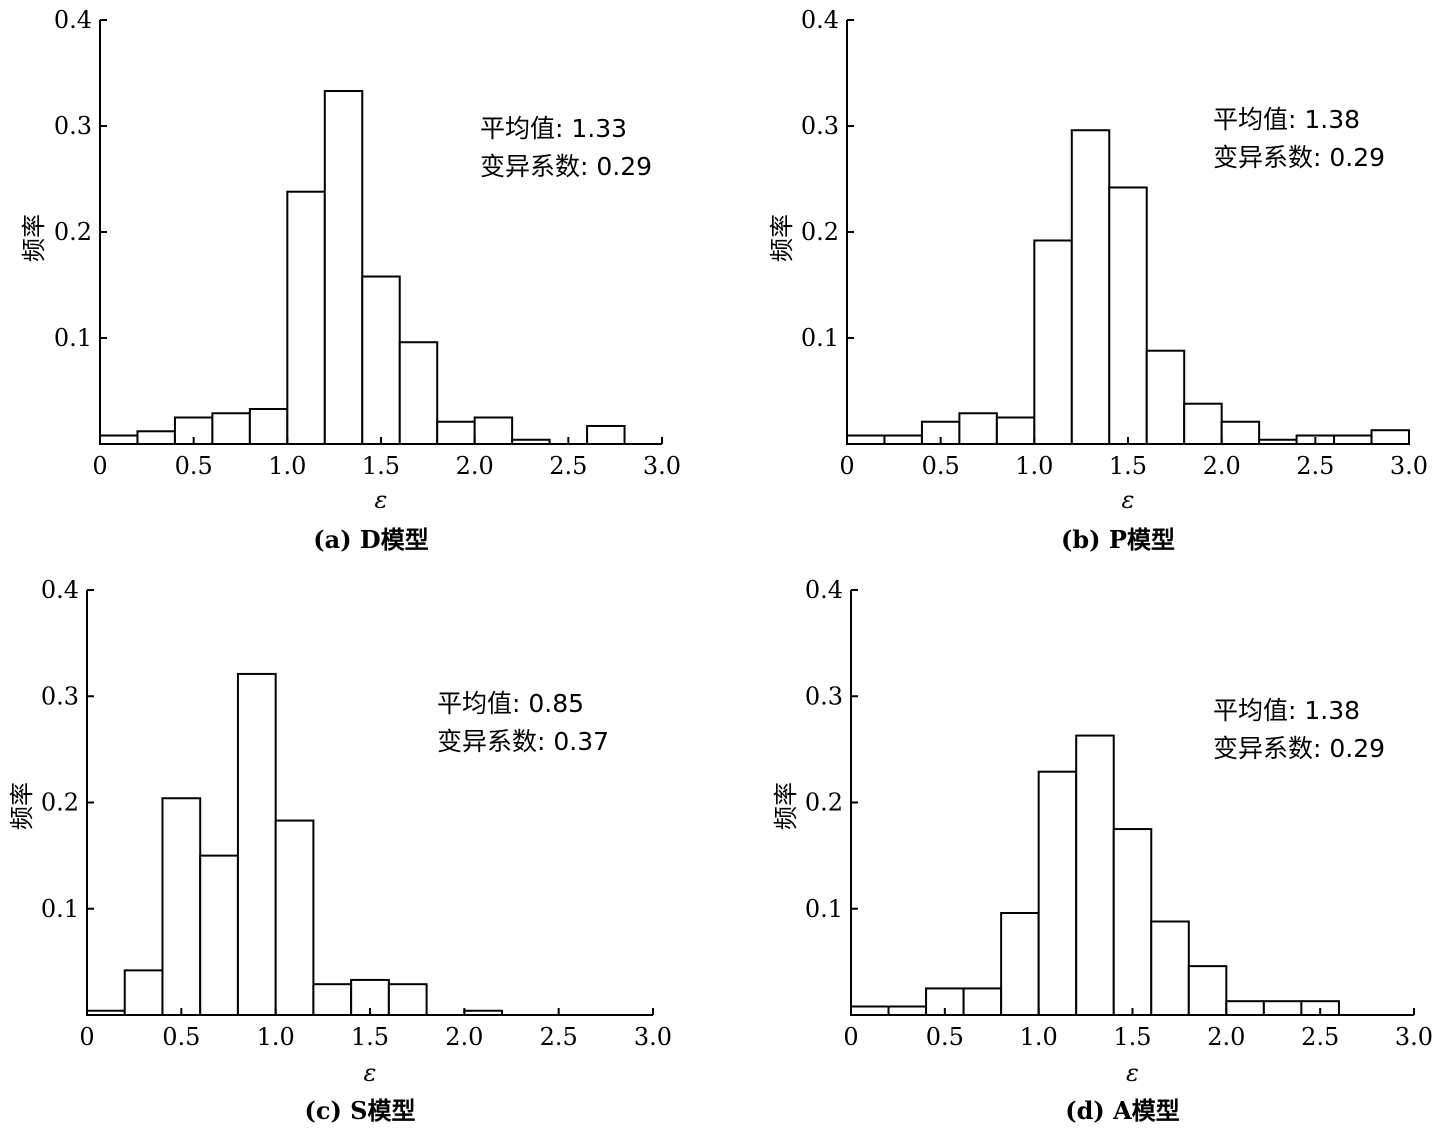 This screenshot has height=1134, width=1440. Describe the element at coordinates (510, 703) in the screenshot. I see `mean-annotation: 平均值: 0.85` at that location.